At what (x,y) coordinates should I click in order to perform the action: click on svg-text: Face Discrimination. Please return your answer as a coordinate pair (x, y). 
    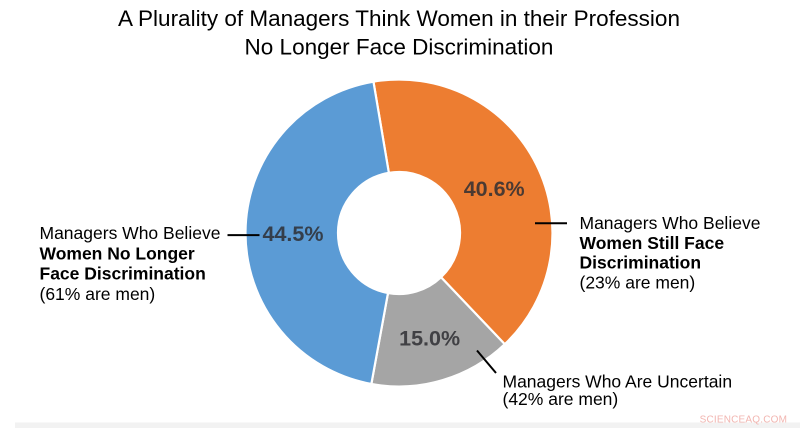
    Looking at the image, I should click on (123, 274).